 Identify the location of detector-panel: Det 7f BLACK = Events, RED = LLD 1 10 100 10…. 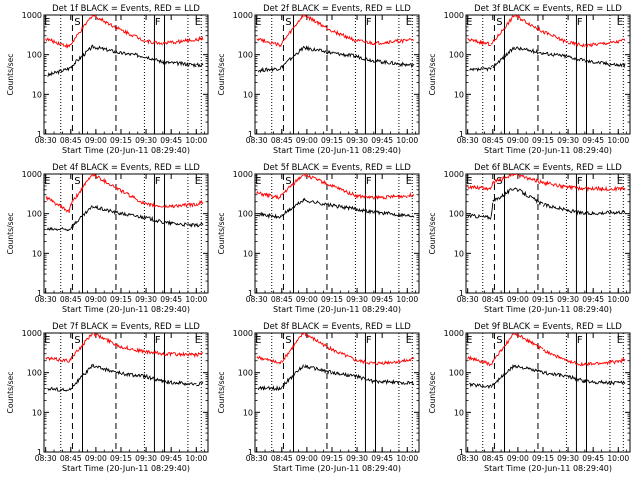
(107, 397).